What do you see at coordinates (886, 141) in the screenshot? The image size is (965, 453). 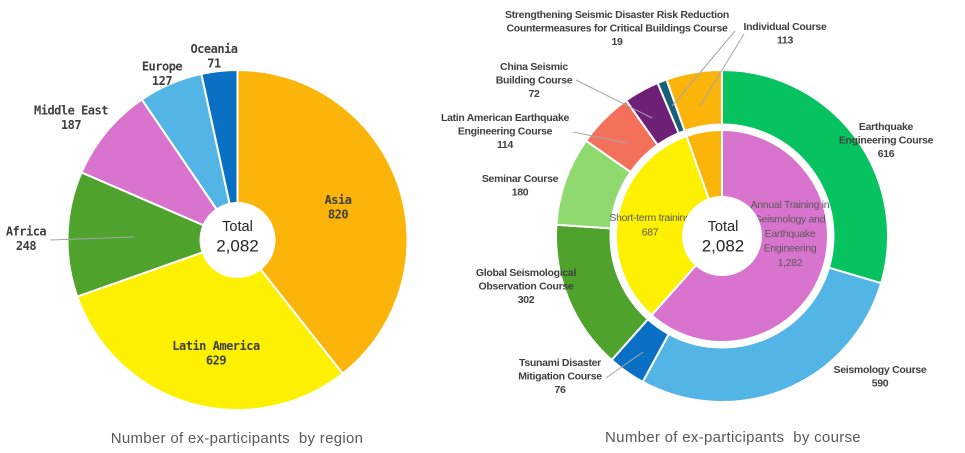 I see `label-earthquake-engineering-line-2: Engineering Course` at bounding box center [886, 141].